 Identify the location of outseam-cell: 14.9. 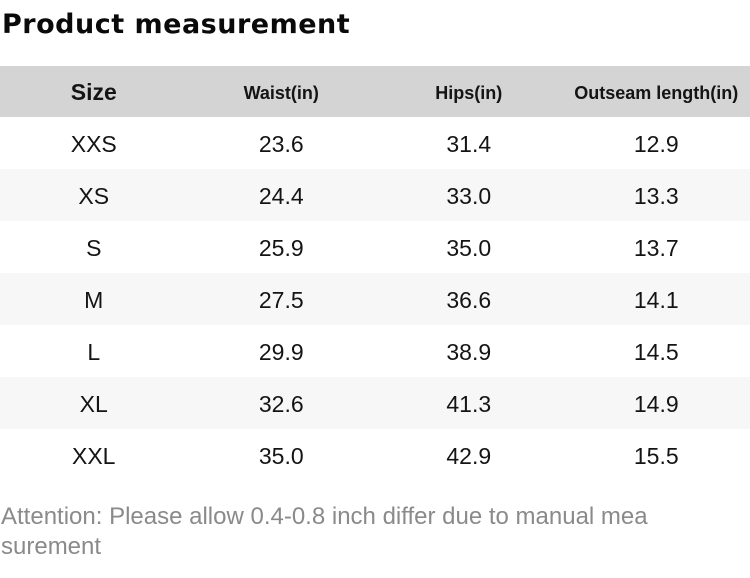
(656, 403).